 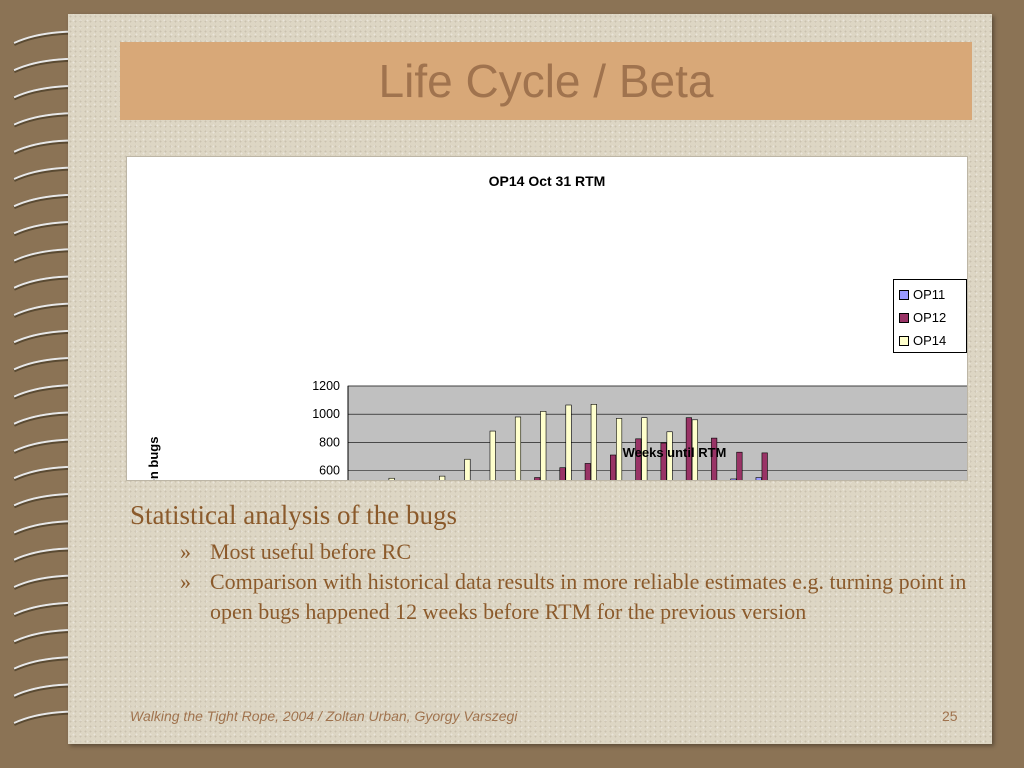 I want to click on legend-label-op12: OP12, so click(x=930, y=317).